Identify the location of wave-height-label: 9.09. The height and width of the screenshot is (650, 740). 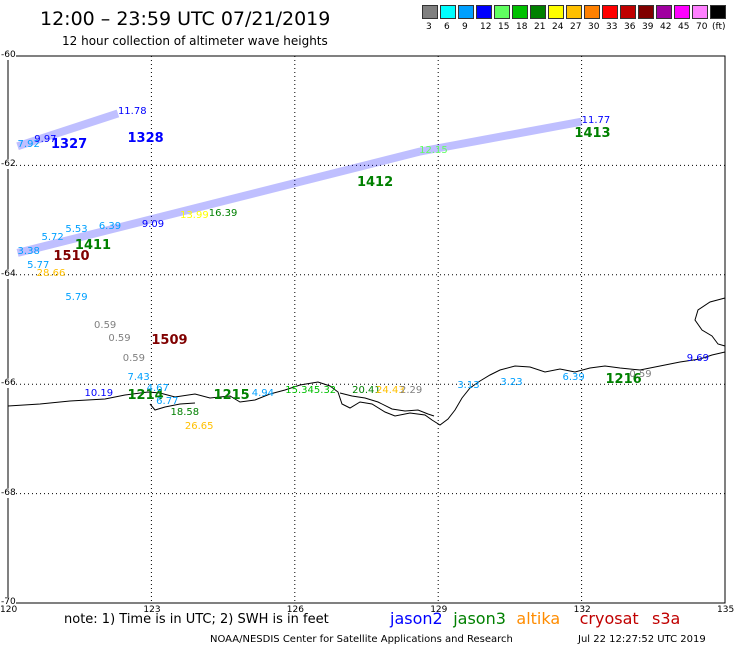
(153, 224).